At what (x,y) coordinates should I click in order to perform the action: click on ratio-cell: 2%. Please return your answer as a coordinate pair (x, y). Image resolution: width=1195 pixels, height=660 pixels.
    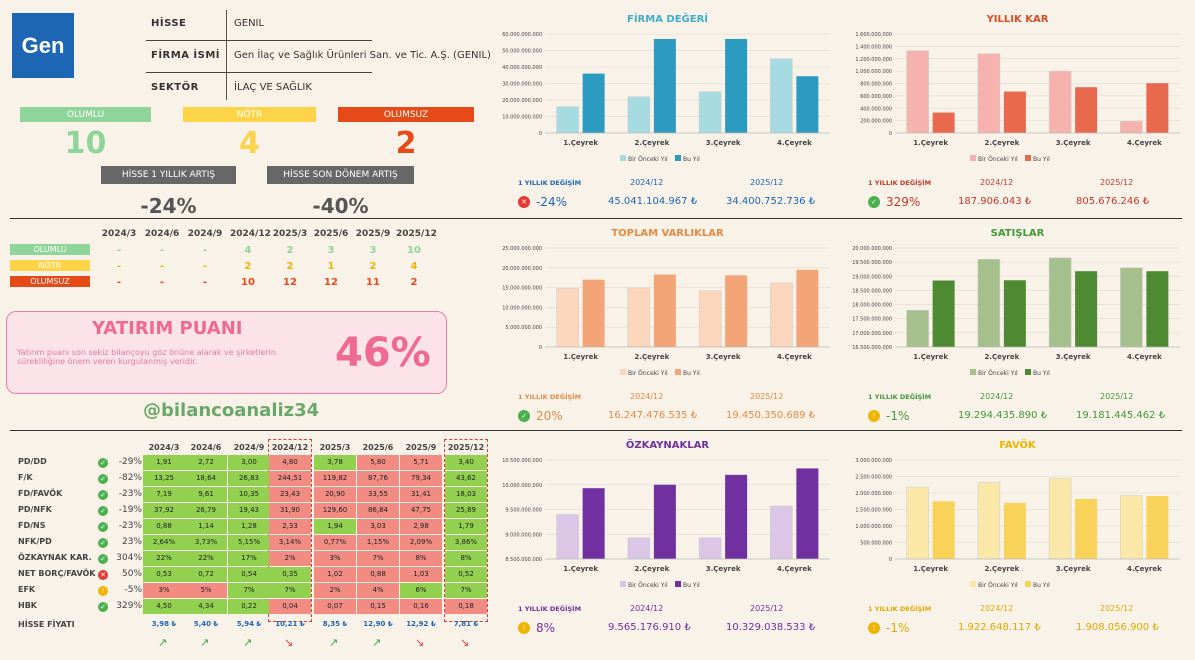
    Looking at the image, I should click on (335, 590).